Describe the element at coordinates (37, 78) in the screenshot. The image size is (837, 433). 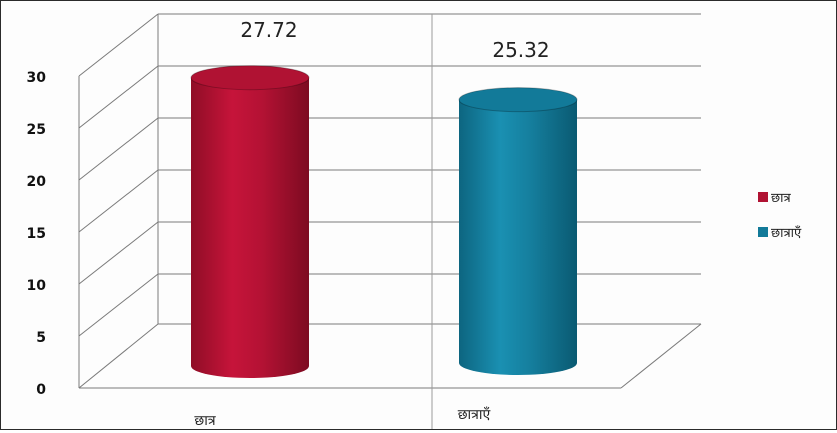
I see `y-tick-label: 30` at that location.